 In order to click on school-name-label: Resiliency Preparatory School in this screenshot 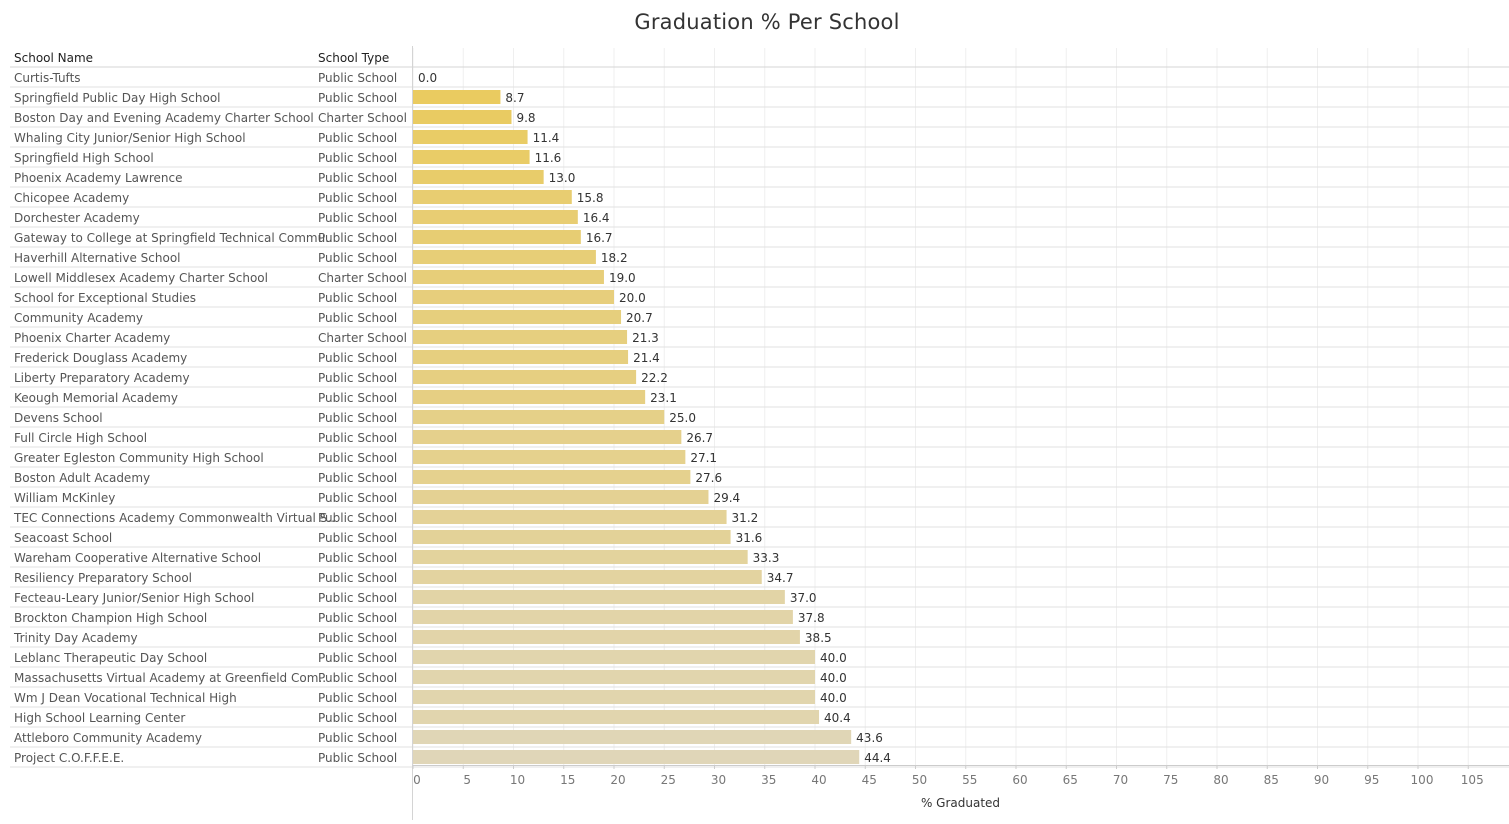, I will do `click(103, 578)`.